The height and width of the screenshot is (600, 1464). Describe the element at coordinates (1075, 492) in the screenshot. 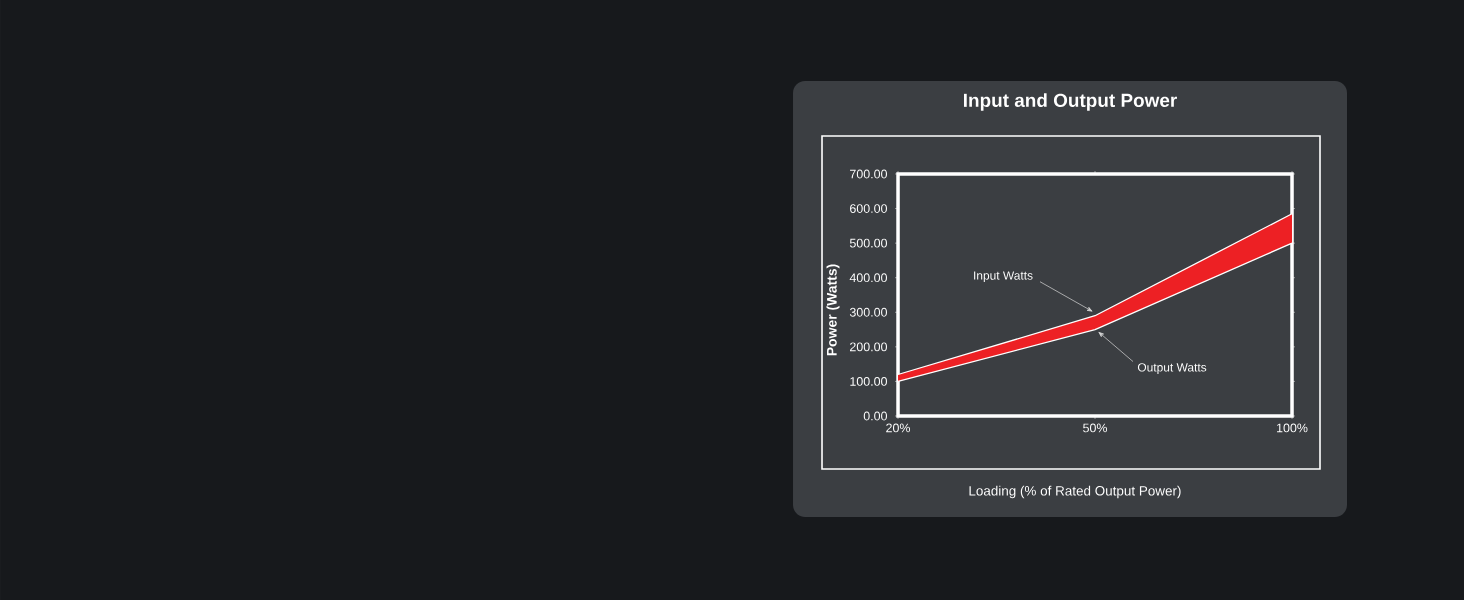

I see `x-axis-title: Loading (% of Rated Output Power)` at that location.